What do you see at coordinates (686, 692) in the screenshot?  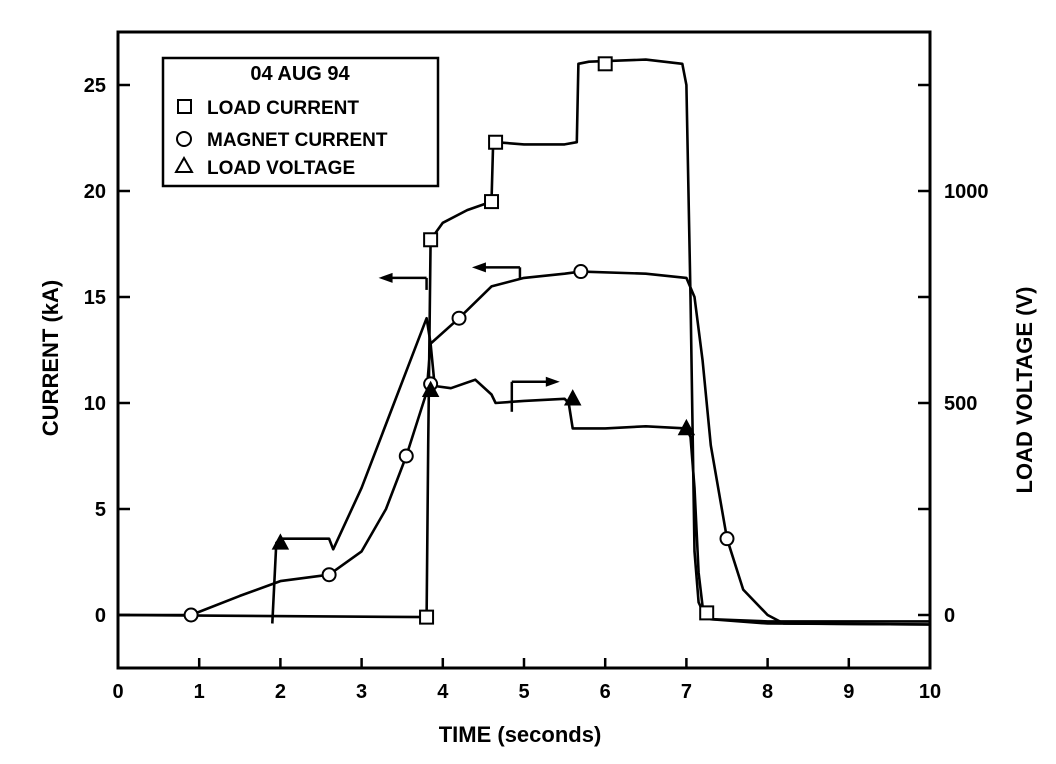 I see `x-tick-label-7: 7` at bounding box center [686, 692].